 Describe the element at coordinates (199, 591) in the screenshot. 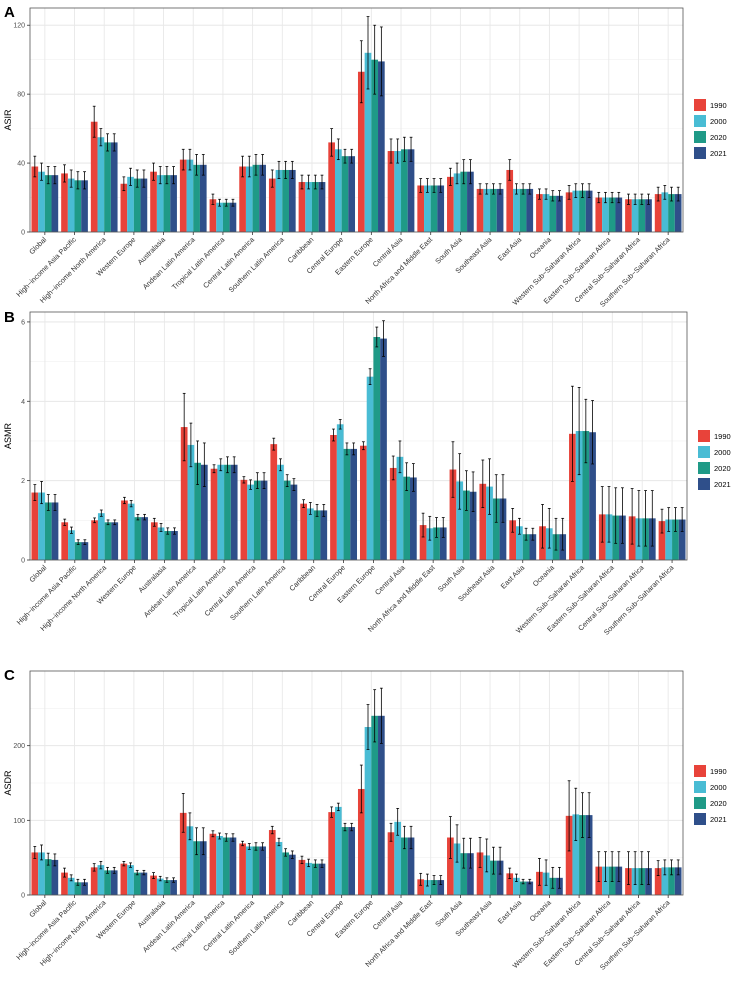

I see `x-tick-label: Tropical Latin America` at that location.